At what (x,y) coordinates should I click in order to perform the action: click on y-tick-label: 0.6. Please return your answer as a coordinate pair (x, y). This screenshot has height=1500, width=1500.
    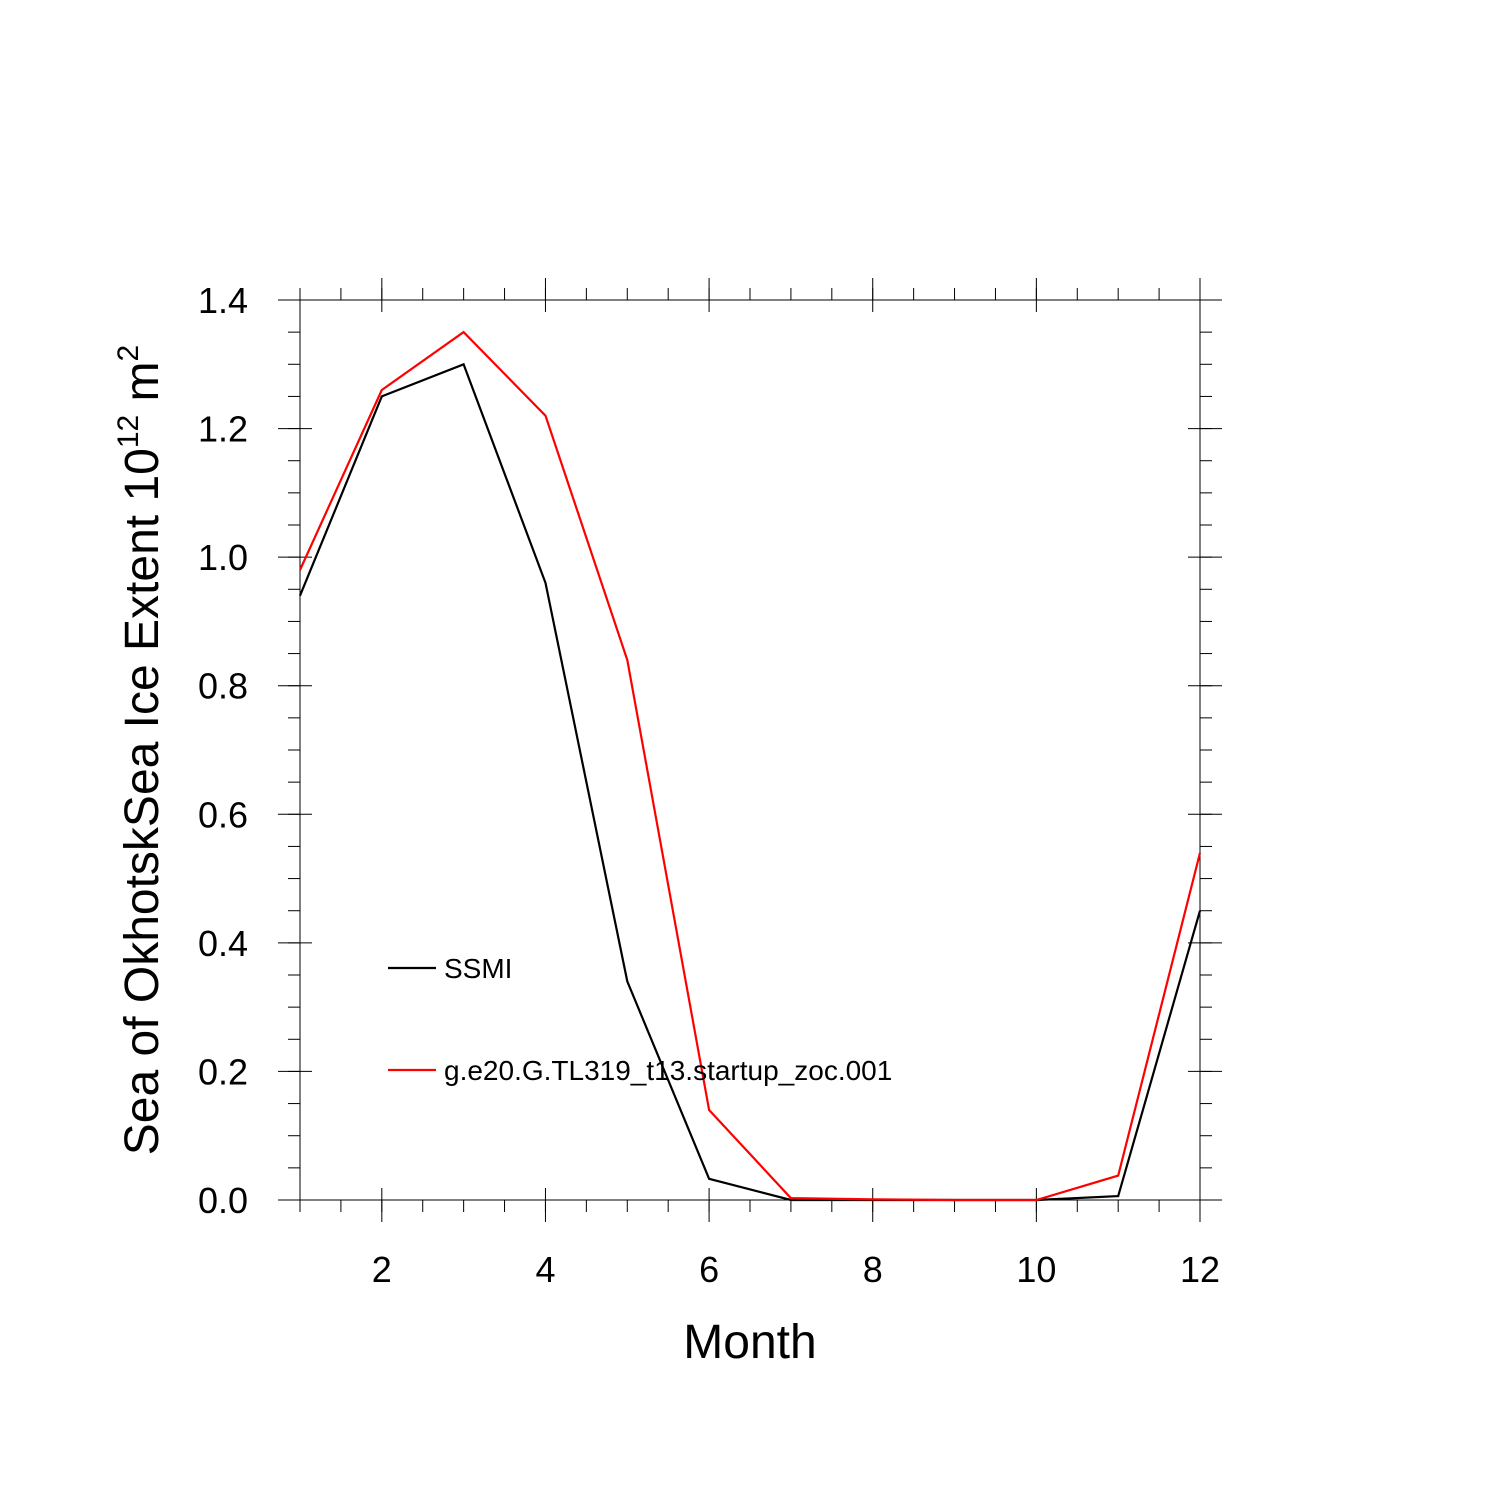
    Looking at the image, I should click on (223, 814).